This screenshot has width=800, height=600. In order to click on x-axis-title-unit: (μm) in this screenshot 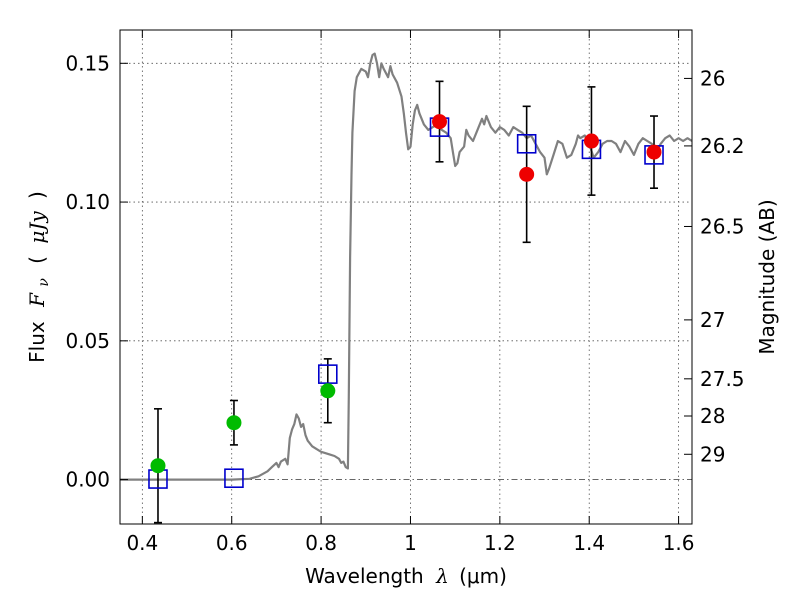, I will do `click(483, 576)`.